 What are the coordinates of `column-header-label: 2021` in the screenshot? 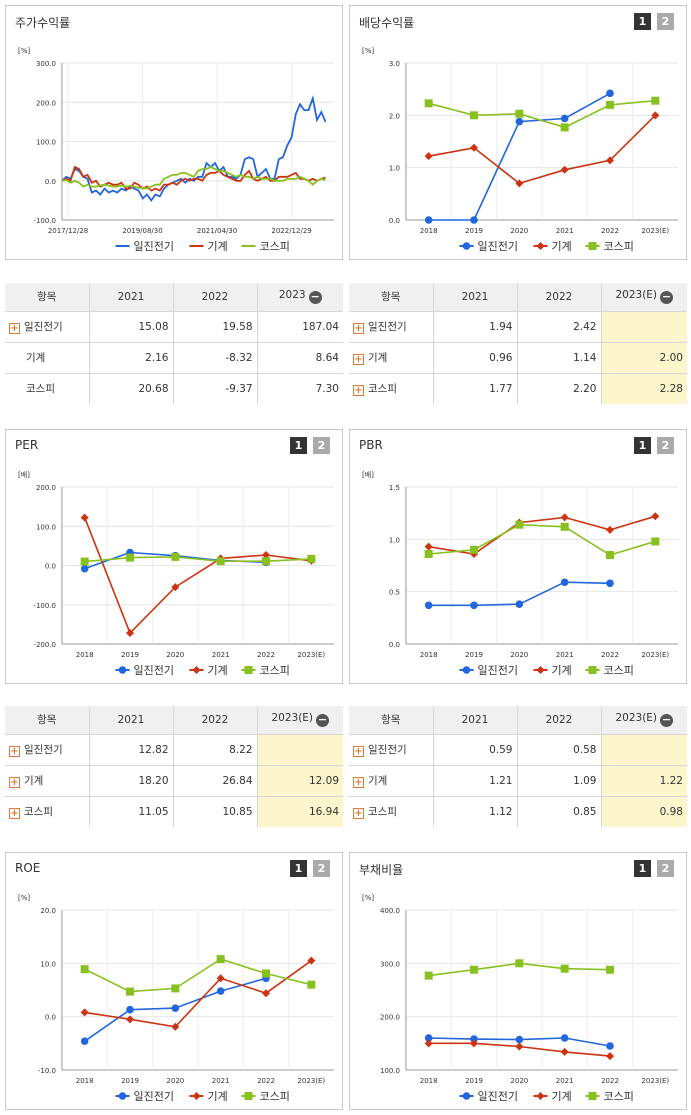 It's located at (131, 296).